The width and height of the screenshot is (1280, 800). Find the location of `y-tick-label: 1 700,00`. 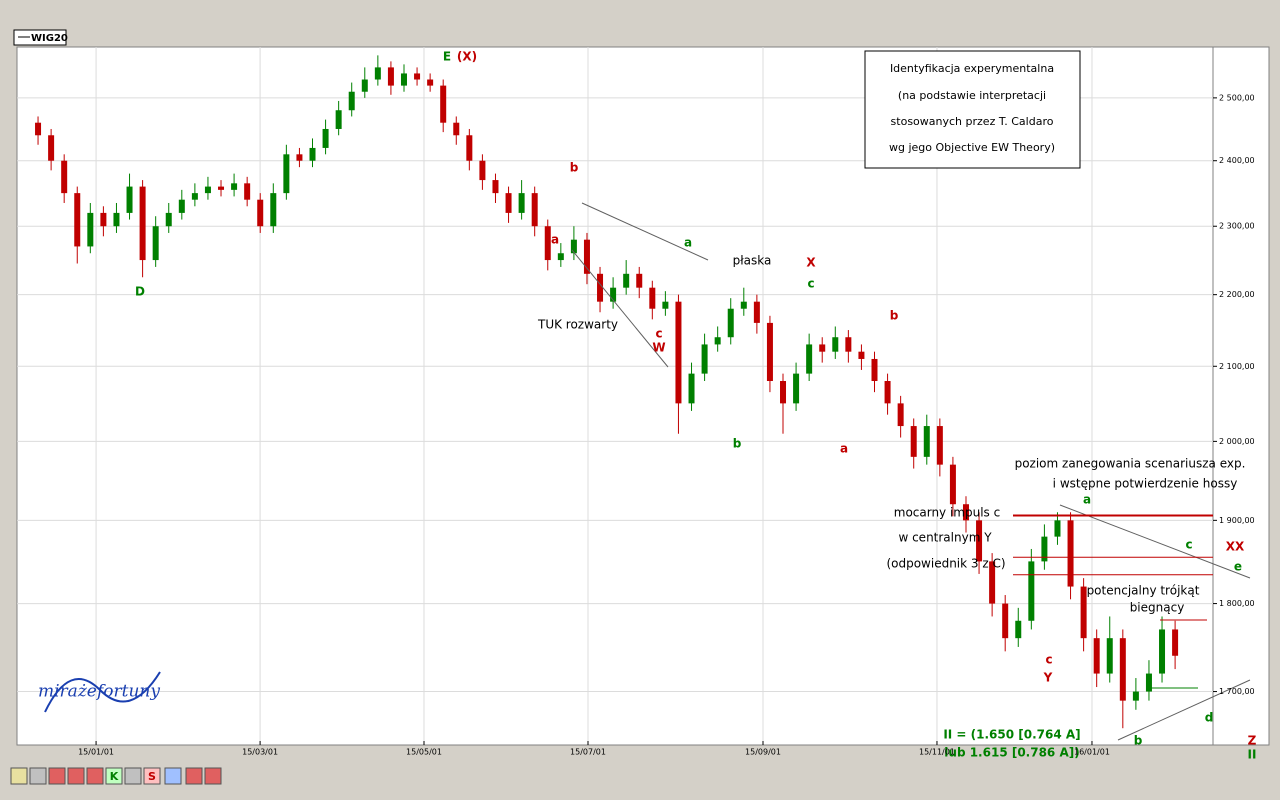

y-tick-label: 1 700,00 is located at coordinates (1237, 691).